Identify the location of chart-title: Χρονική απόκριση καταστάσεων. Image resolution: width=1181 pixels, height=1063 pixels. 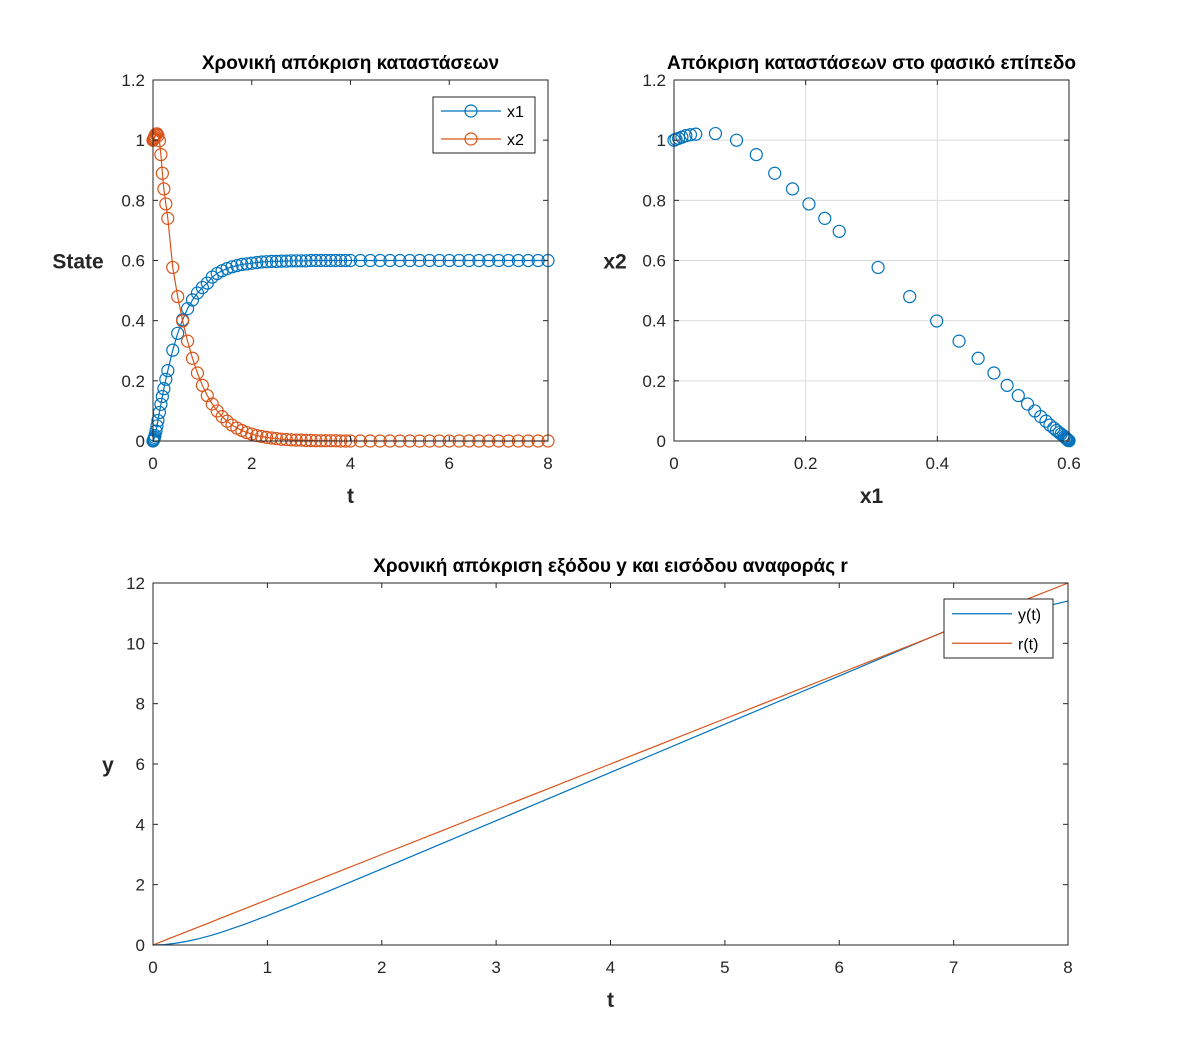
(350, 63).